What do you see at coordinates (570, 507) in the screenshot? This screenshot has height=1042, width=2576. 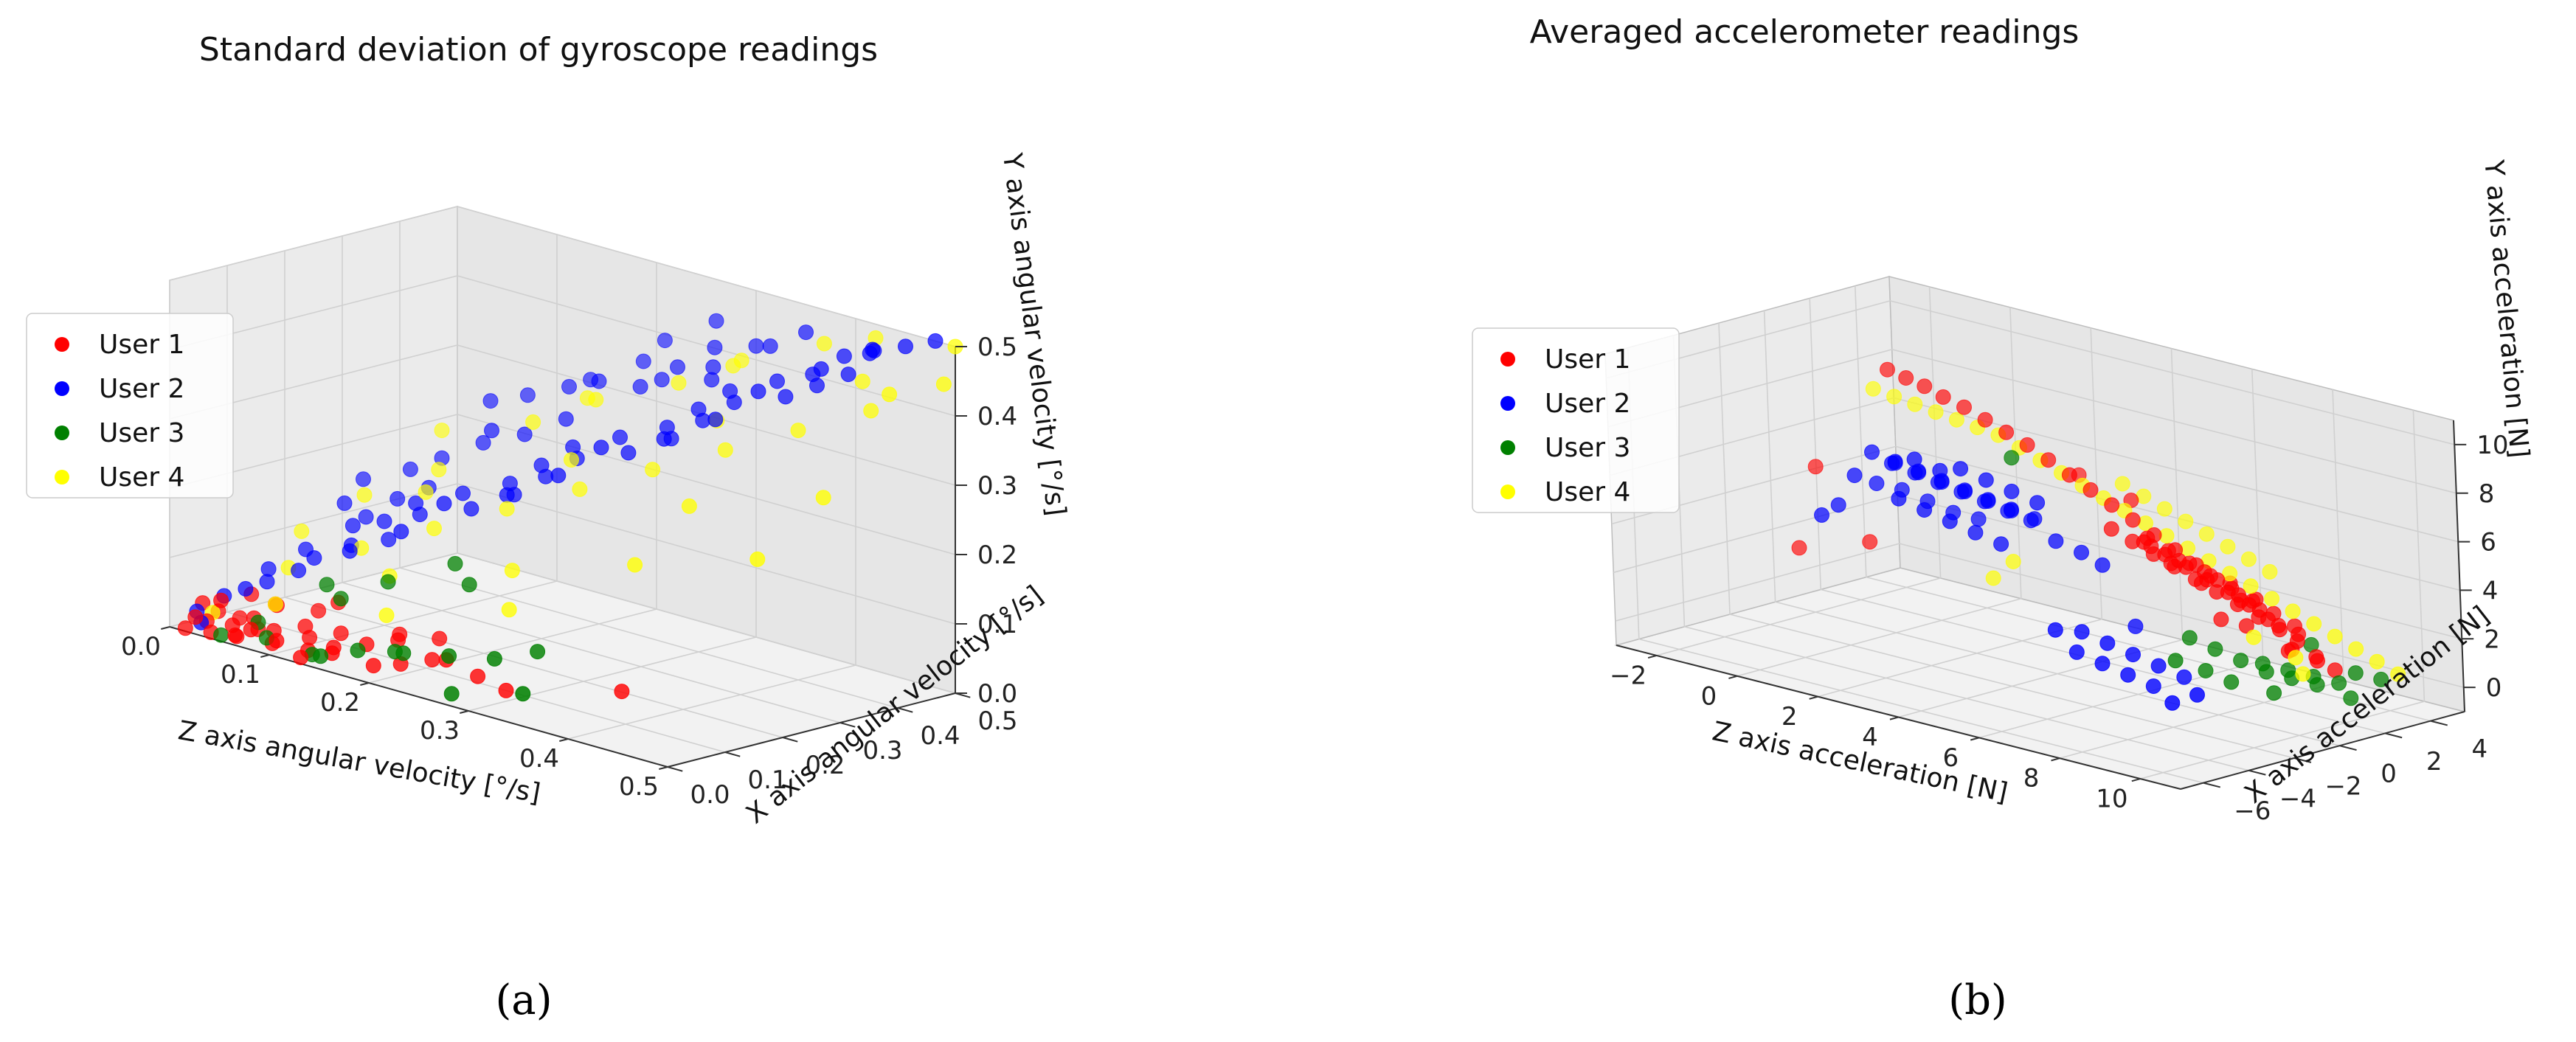 I see `data-points` at bounding box center [570, 507].